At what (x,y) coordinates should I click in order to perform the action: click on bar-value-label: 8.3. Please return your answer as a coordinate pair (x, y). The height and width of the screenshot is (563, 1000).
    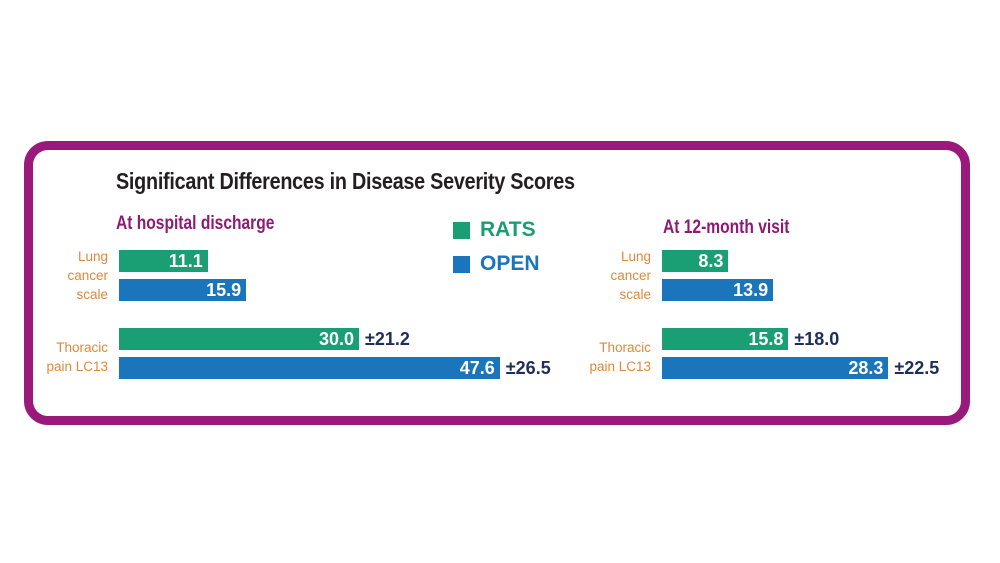
    Looking at the image, I should click on (711, 261).